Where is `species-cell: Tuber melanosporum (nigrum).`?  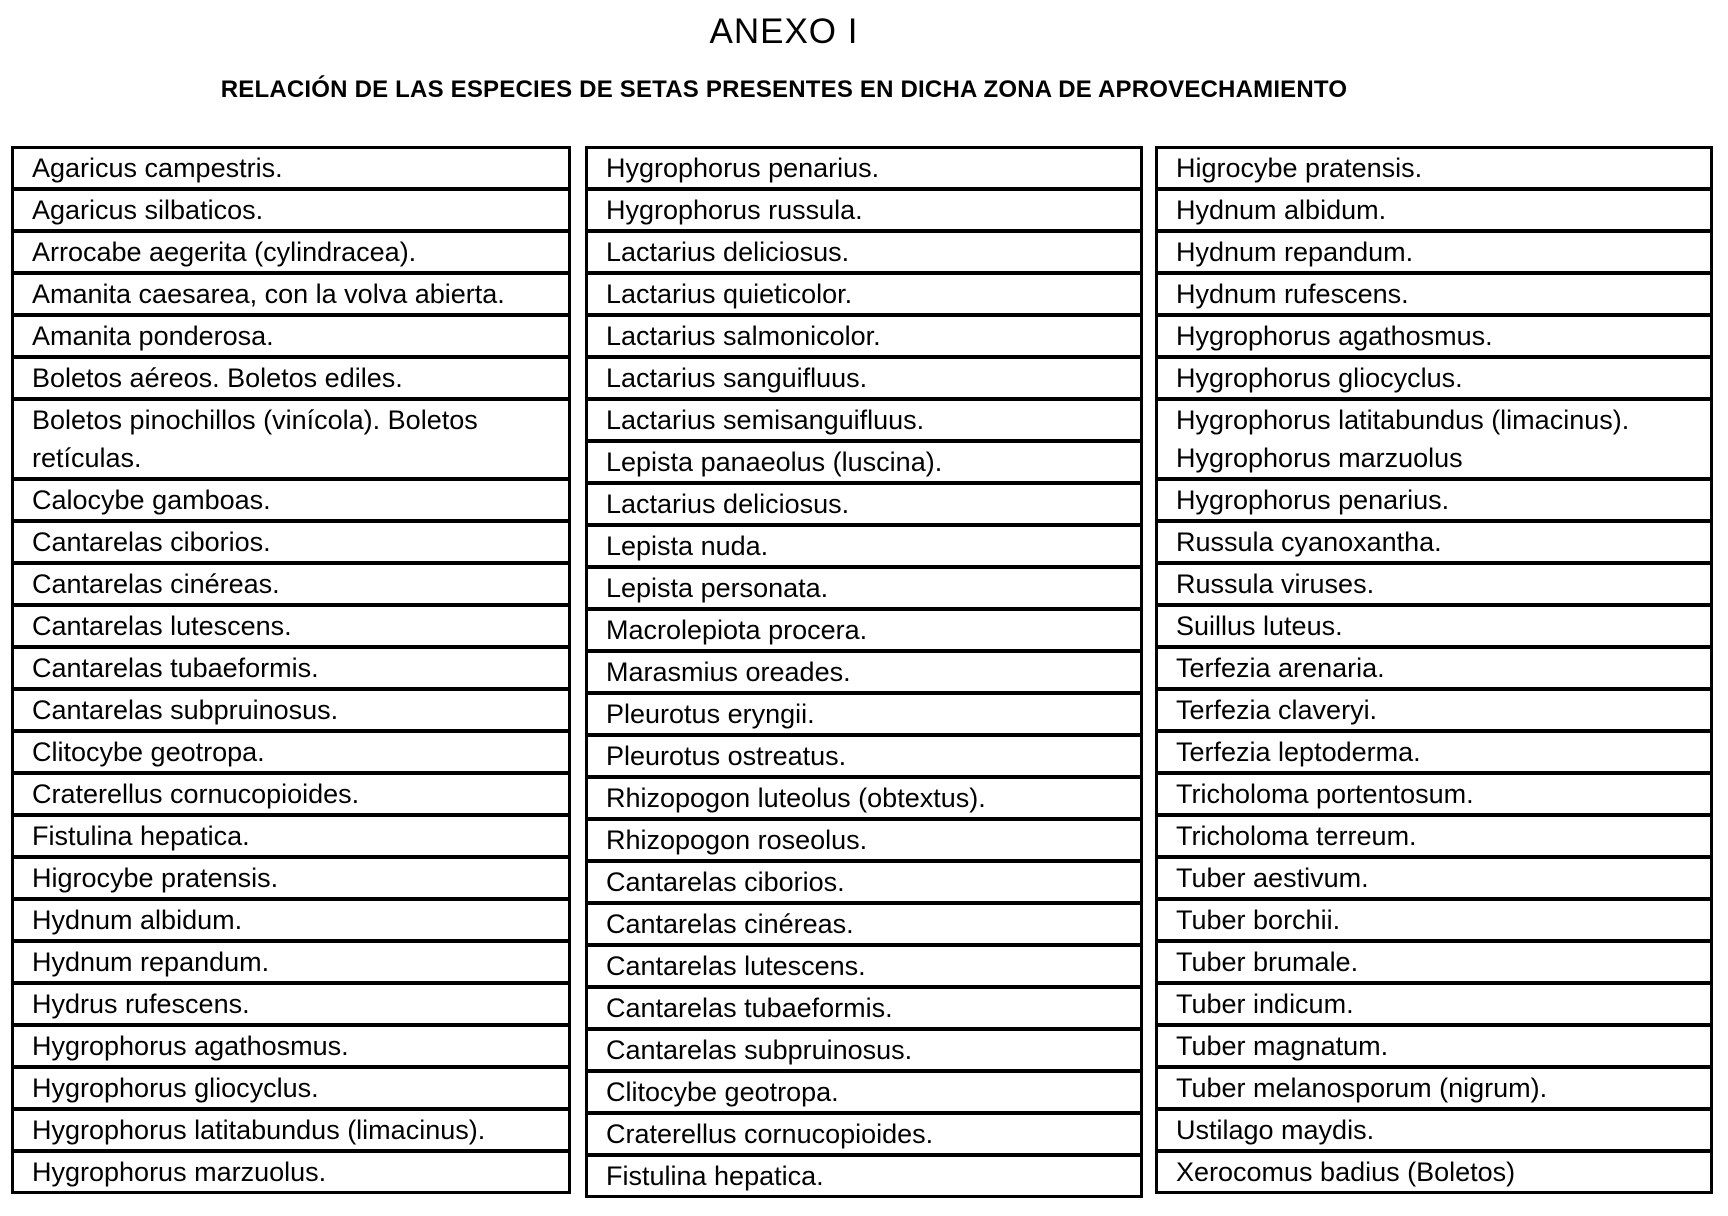 species-cell: Tuber melanosporum (nigrum). is located at coordinates (1434, 1086).